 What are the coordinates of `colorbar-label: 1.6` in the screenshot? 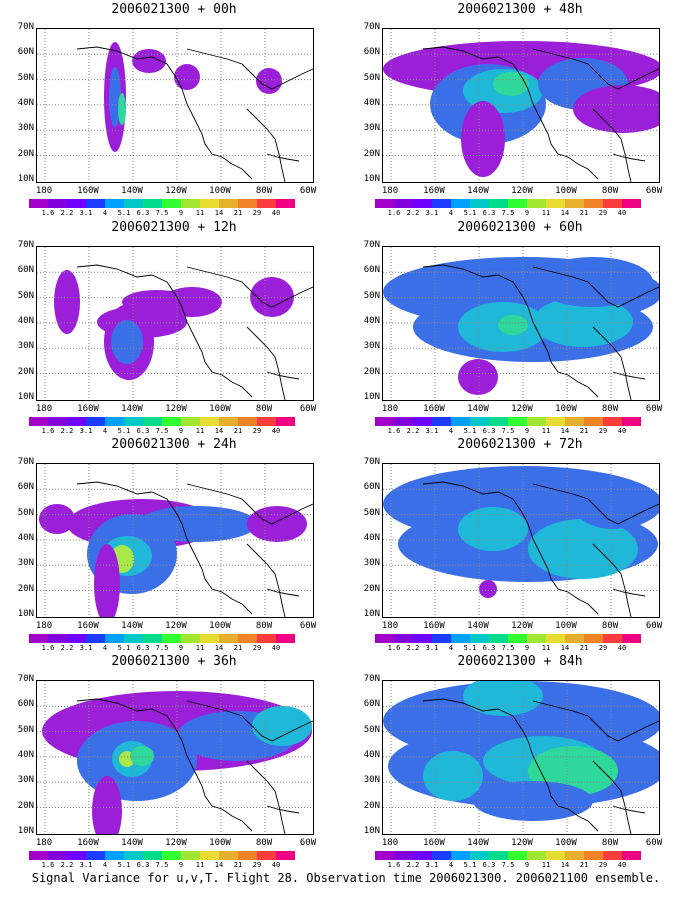 It's located at (48, 865).